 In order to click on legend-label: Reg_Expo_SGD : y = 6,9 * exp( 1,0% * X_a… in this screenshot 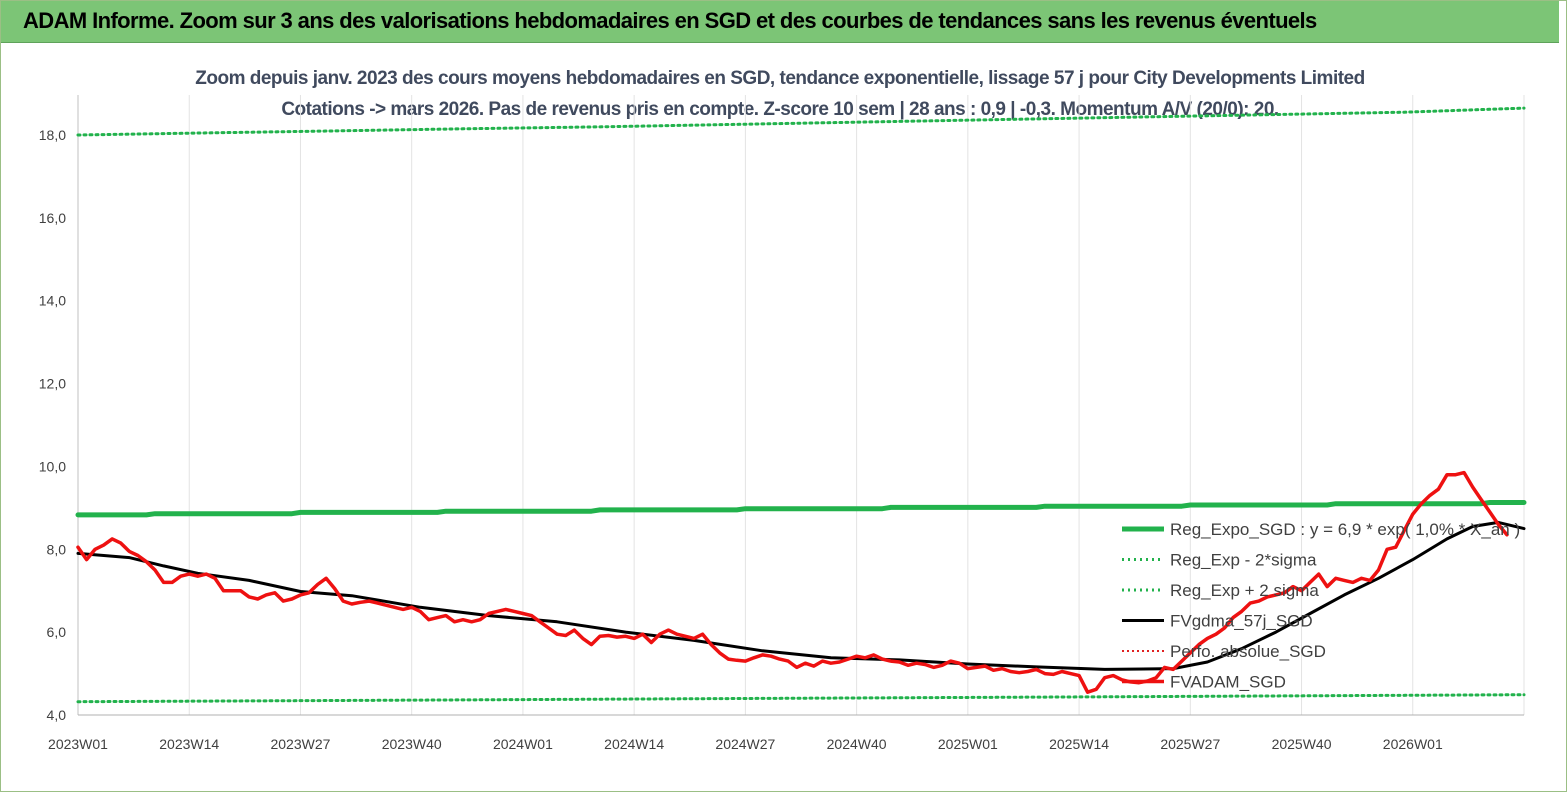, I will do `click(1345, 529)`.